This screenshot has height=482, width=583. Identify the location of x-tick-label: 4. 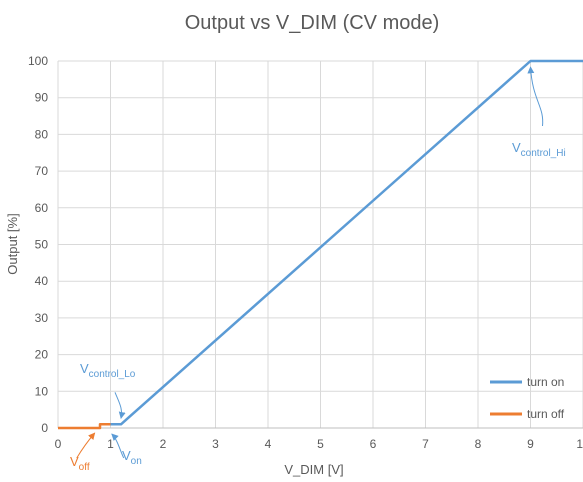
(268, 444).